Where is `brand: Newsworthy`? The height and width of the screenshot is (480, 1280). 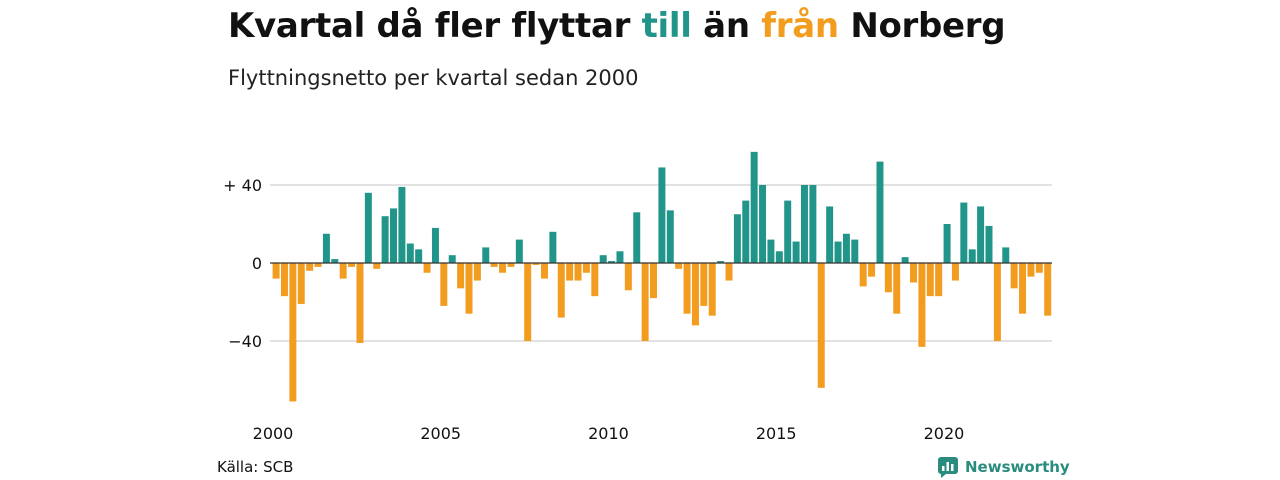 brand: Newsworthy is located at coordinates (1003, 467).